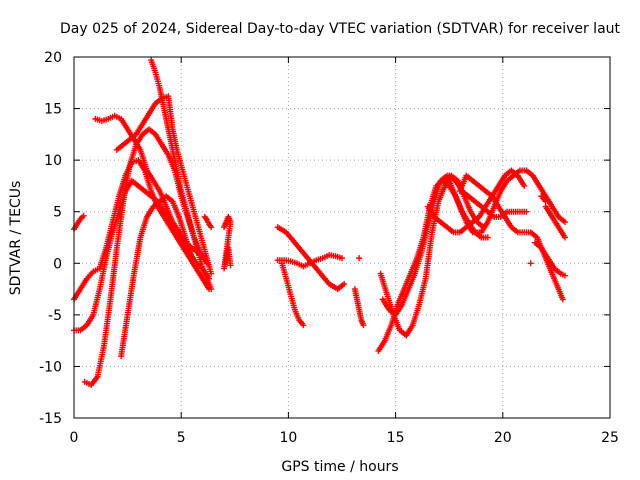  What do you see at coordinates (53, 110) in the screenshot?
I see `y-tick-label: 15` at bounding box center [53, 110].